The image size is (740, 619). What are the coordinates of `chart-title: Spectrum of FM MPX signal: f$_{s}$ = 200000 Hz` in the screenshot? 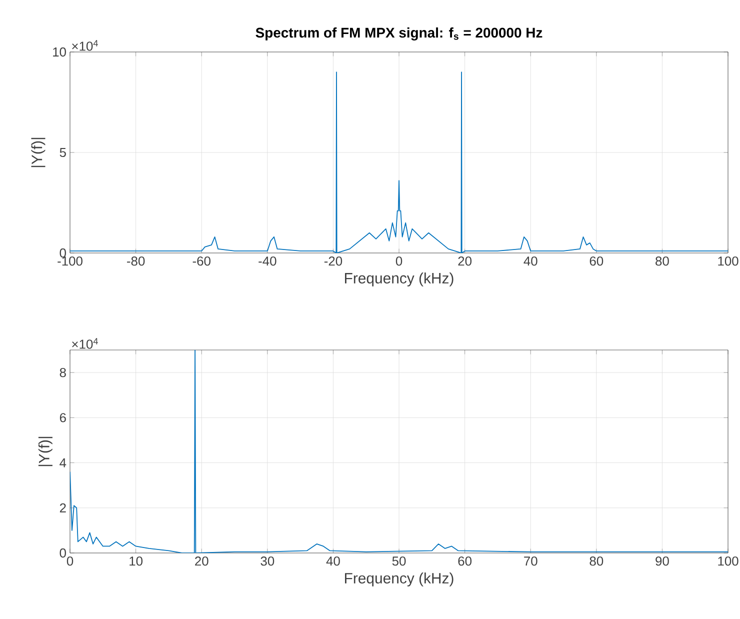 It's located at (399, 33).